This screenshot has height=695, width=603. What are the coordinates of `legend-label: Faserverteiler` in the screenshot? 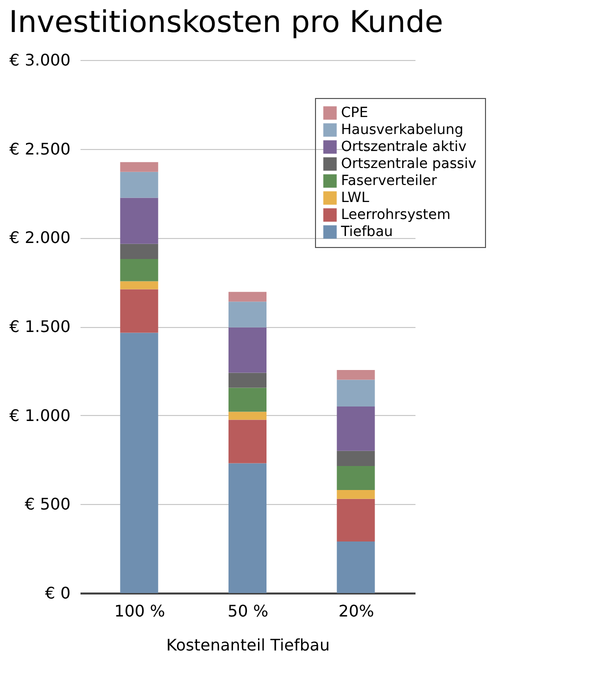 It's located at (389, 181).